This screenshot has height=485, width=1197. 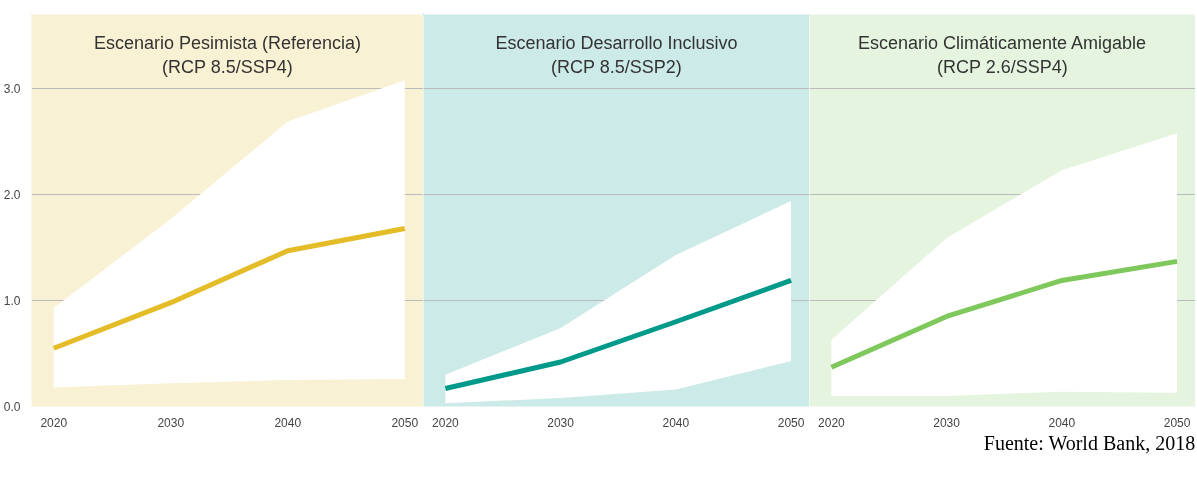 I want to click on text: (RCP 8.5/SSP4), so click(x=227, y=66).